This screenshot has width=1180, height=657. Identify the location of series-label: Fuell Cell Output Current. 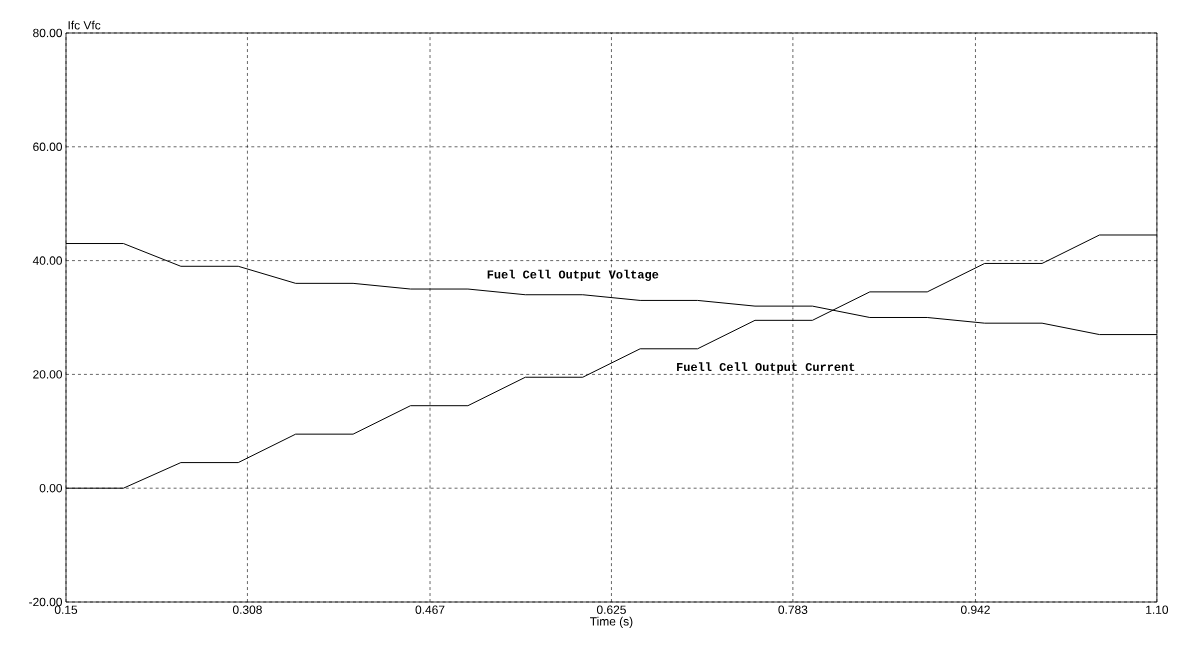
(766, 368).